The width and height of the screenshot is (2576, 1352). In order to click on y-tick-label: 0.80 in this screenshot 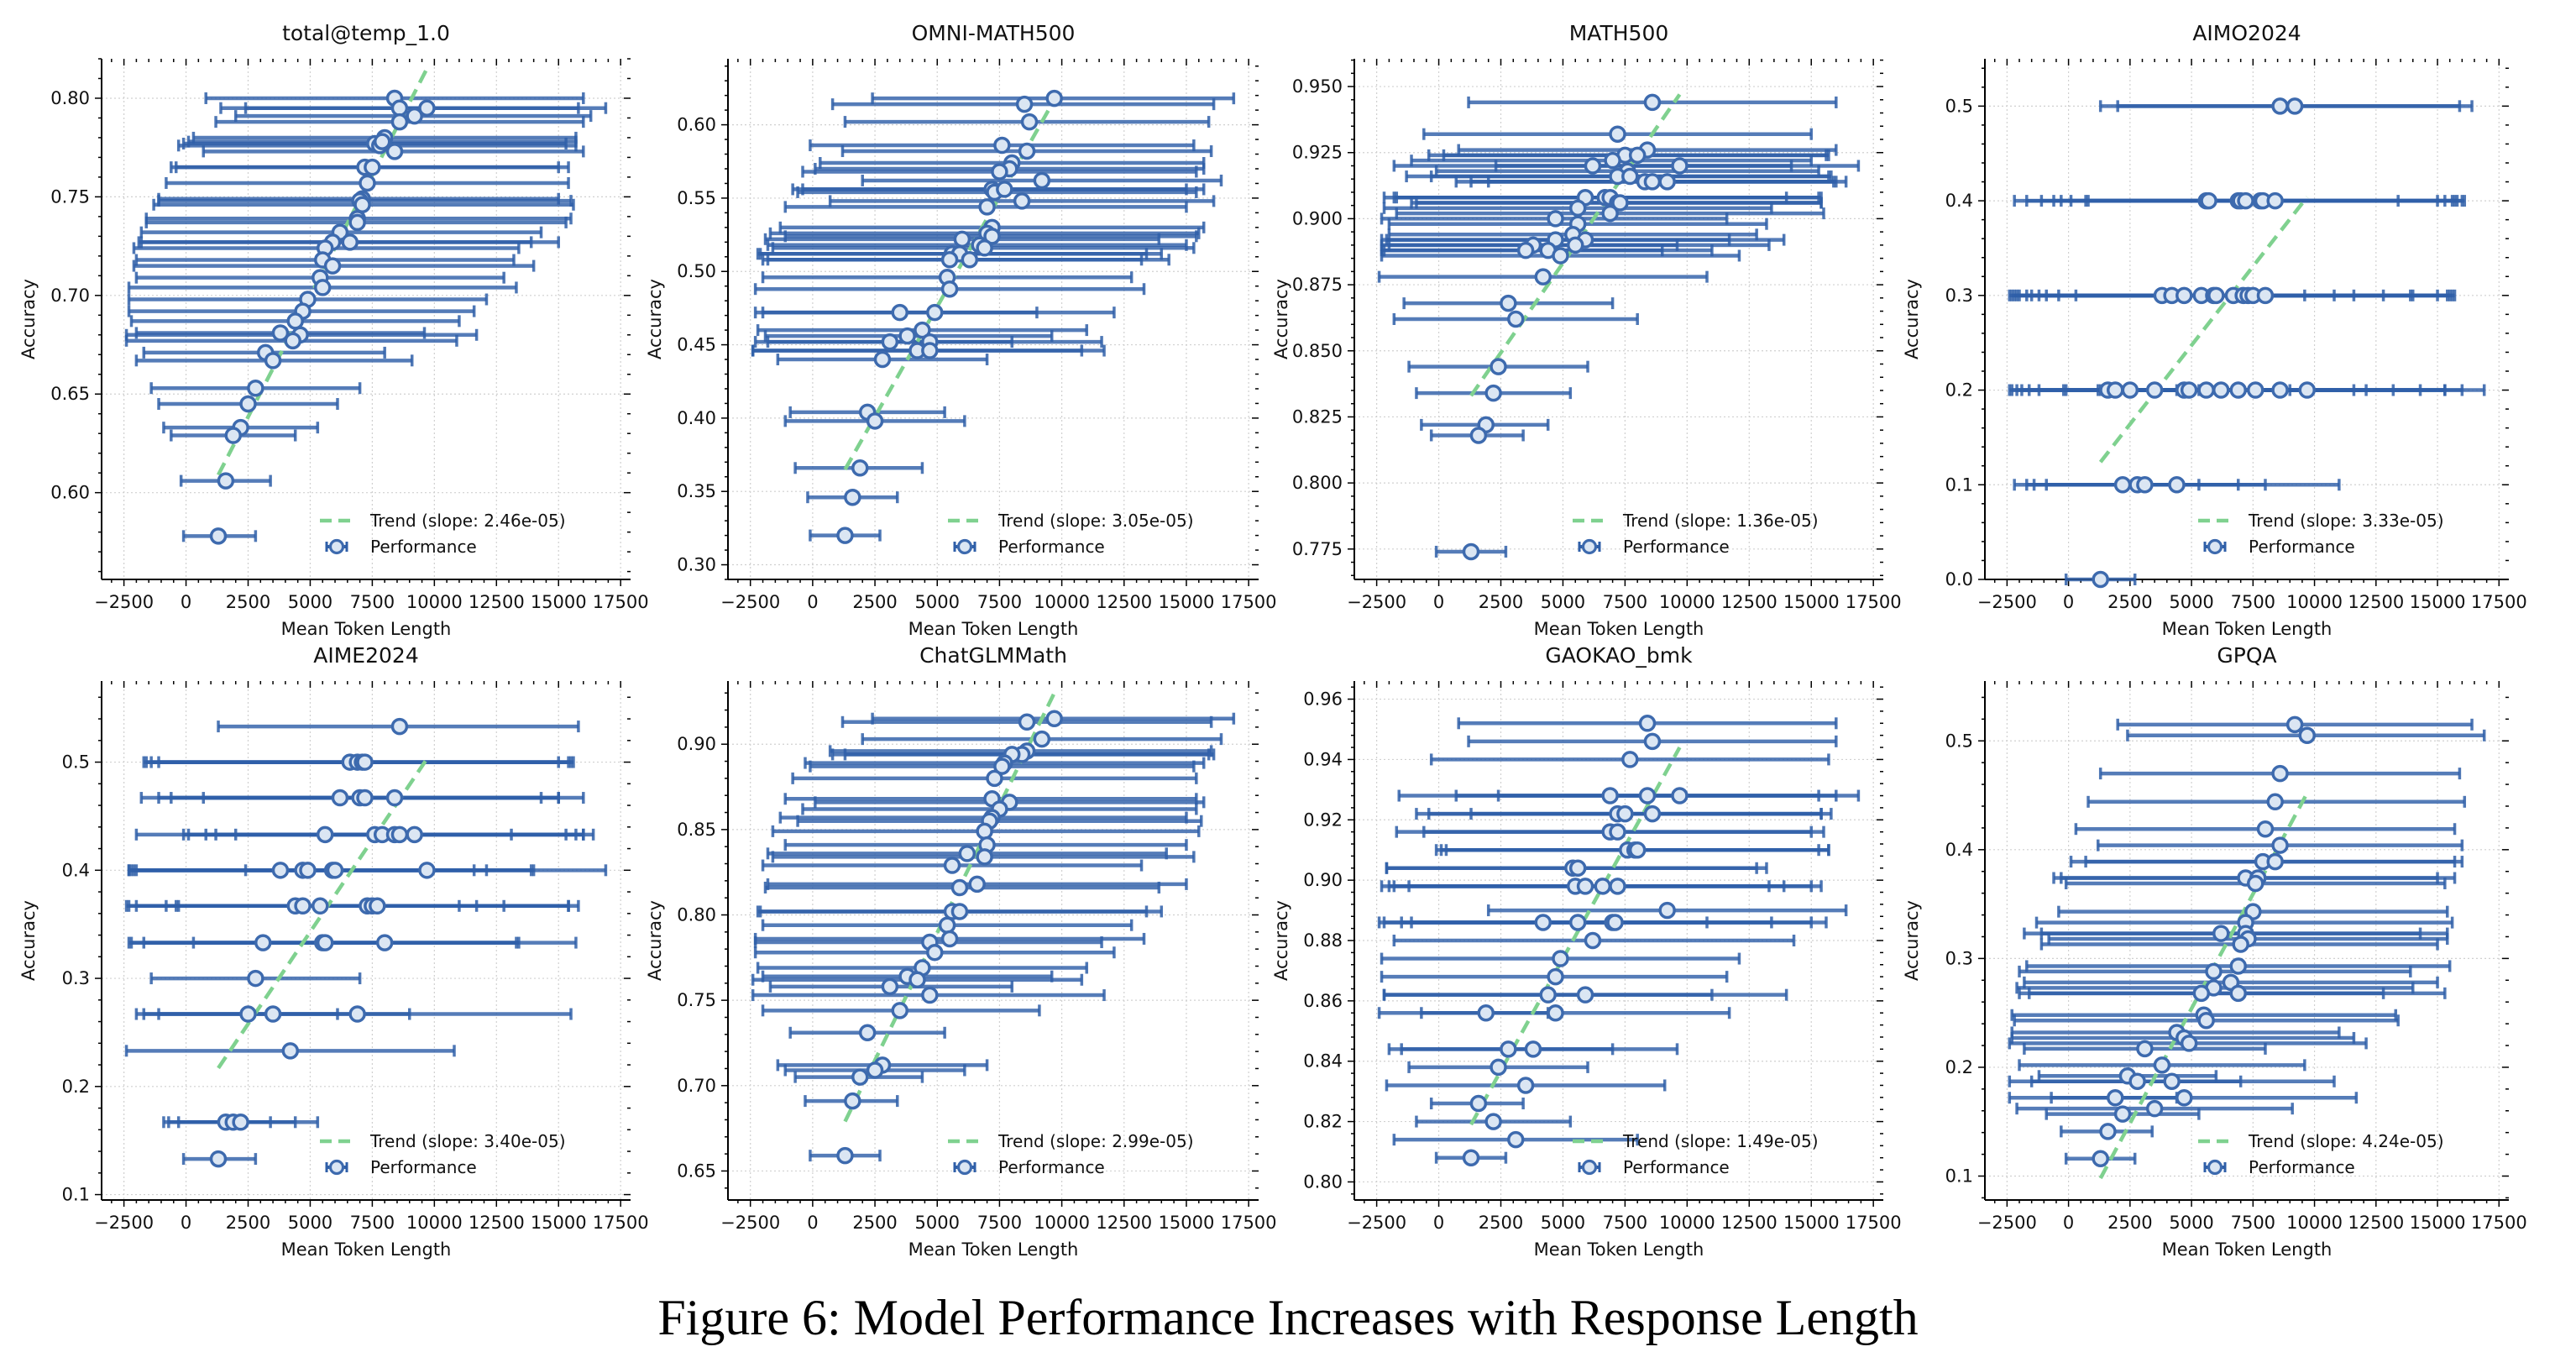, I will do `click(696, 915)`.